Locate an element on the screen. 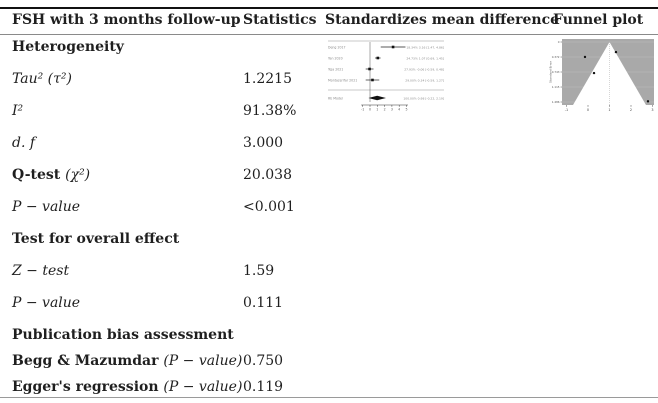 This screenshot has width=658, height=403. forest-axis-tick-label: 0 is located at coordinates (370, 110).